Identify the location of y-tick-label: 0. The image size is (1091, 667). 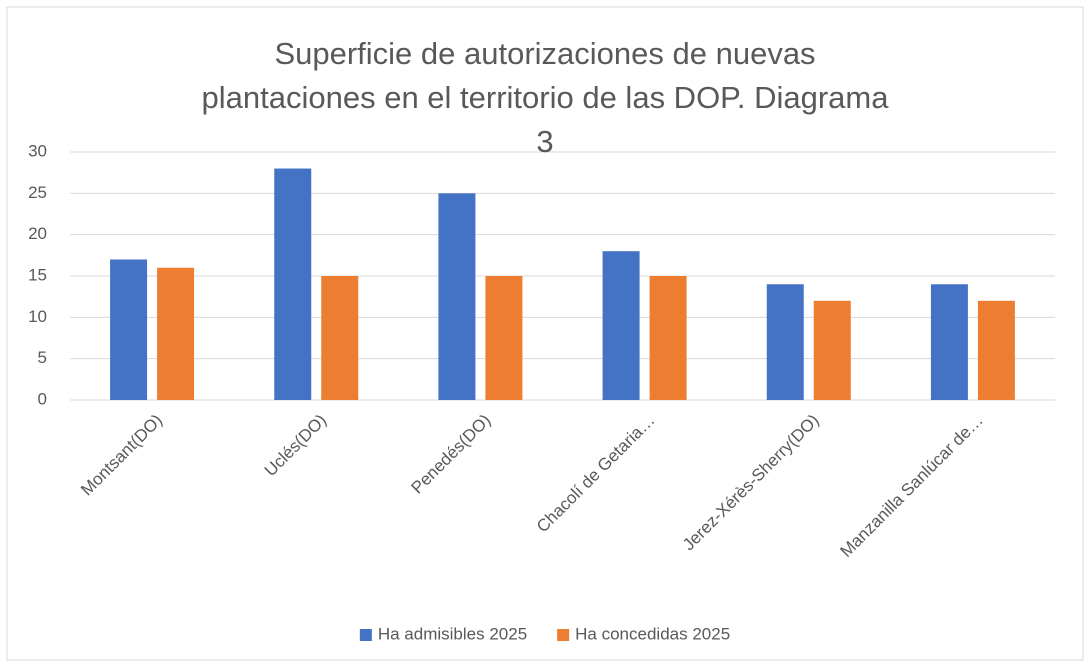
(42, 398).